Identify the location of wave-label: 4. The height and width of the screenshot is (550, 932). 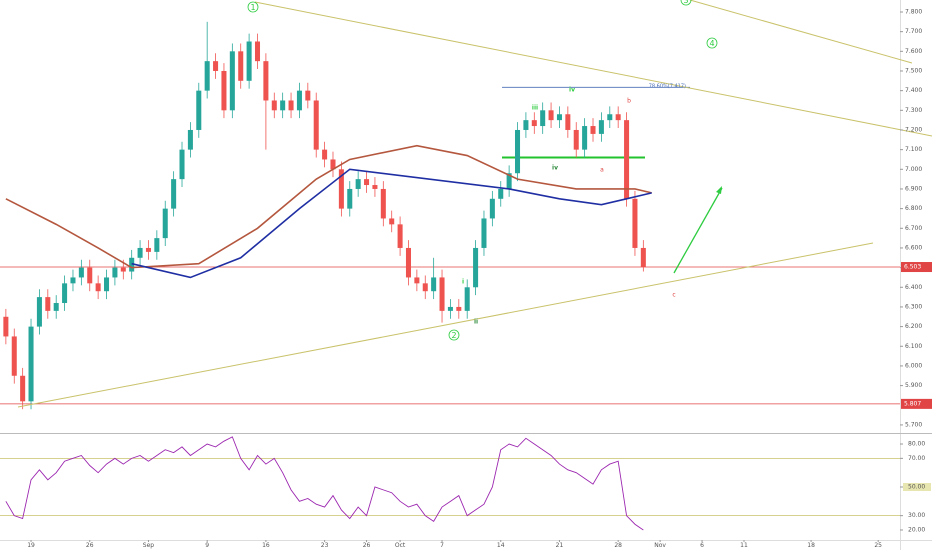
(711, 43).